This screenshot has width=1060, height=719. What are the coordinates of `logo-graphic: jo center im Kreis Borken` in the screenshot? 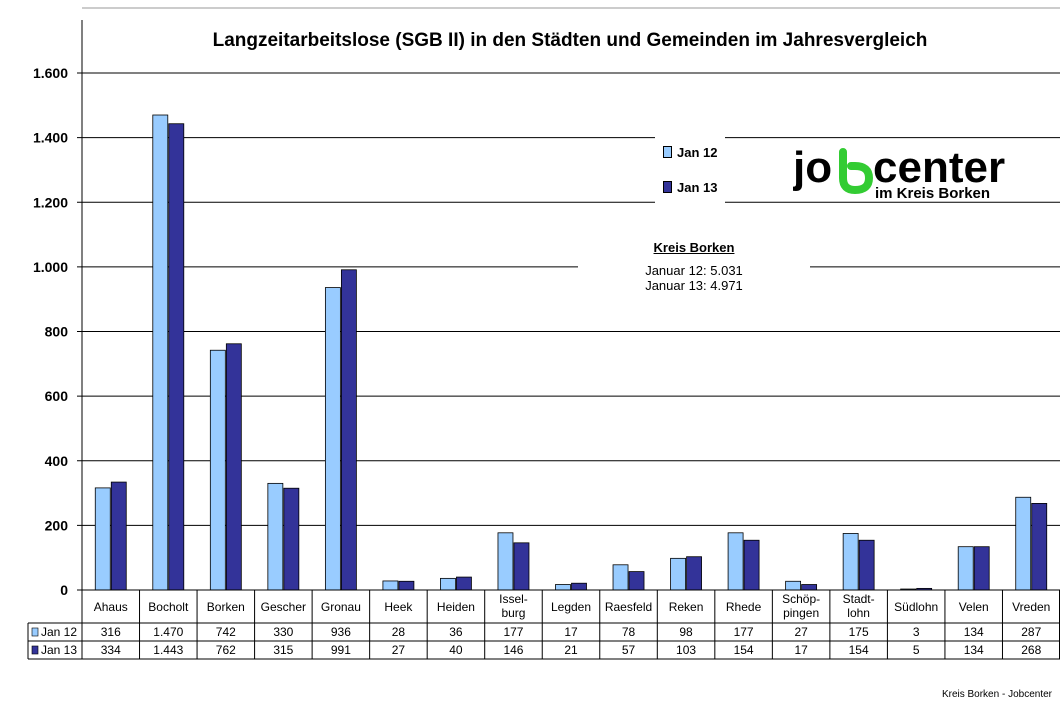 It's located at (899, 175).